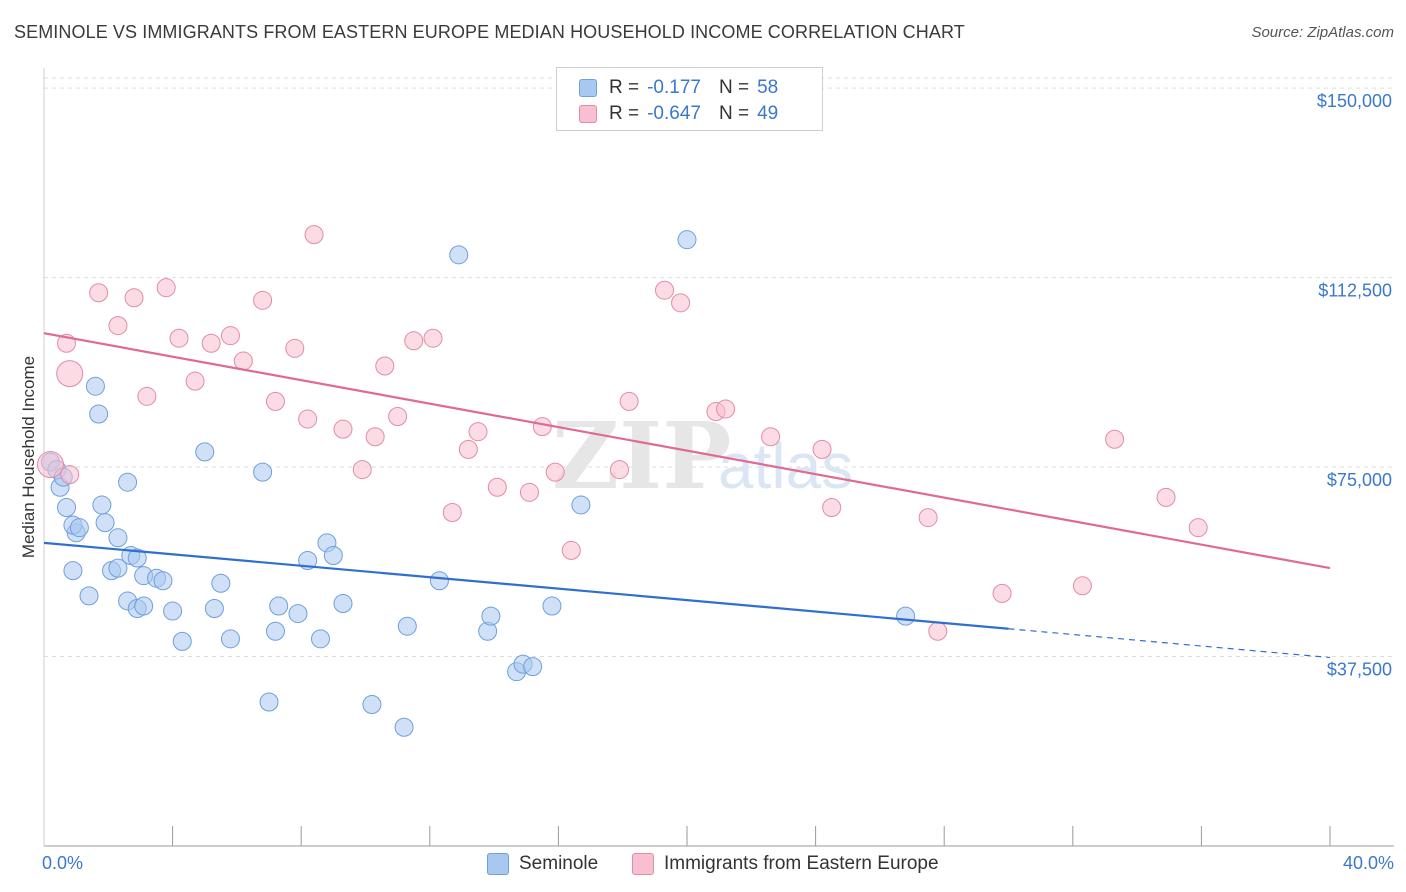  What do you see at coordinates (1355, 291) in the screenshot?
I see `y-tick-label: $112,500` at bounding box center [1355, 291].